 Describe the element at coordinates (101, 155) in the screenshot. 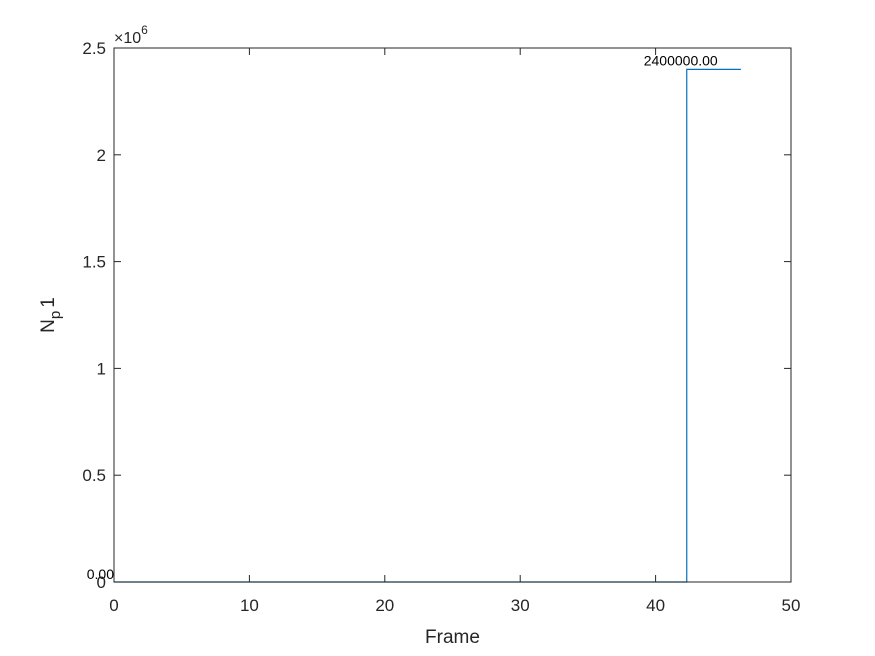

I see `y-tick-label: 2` at that location.